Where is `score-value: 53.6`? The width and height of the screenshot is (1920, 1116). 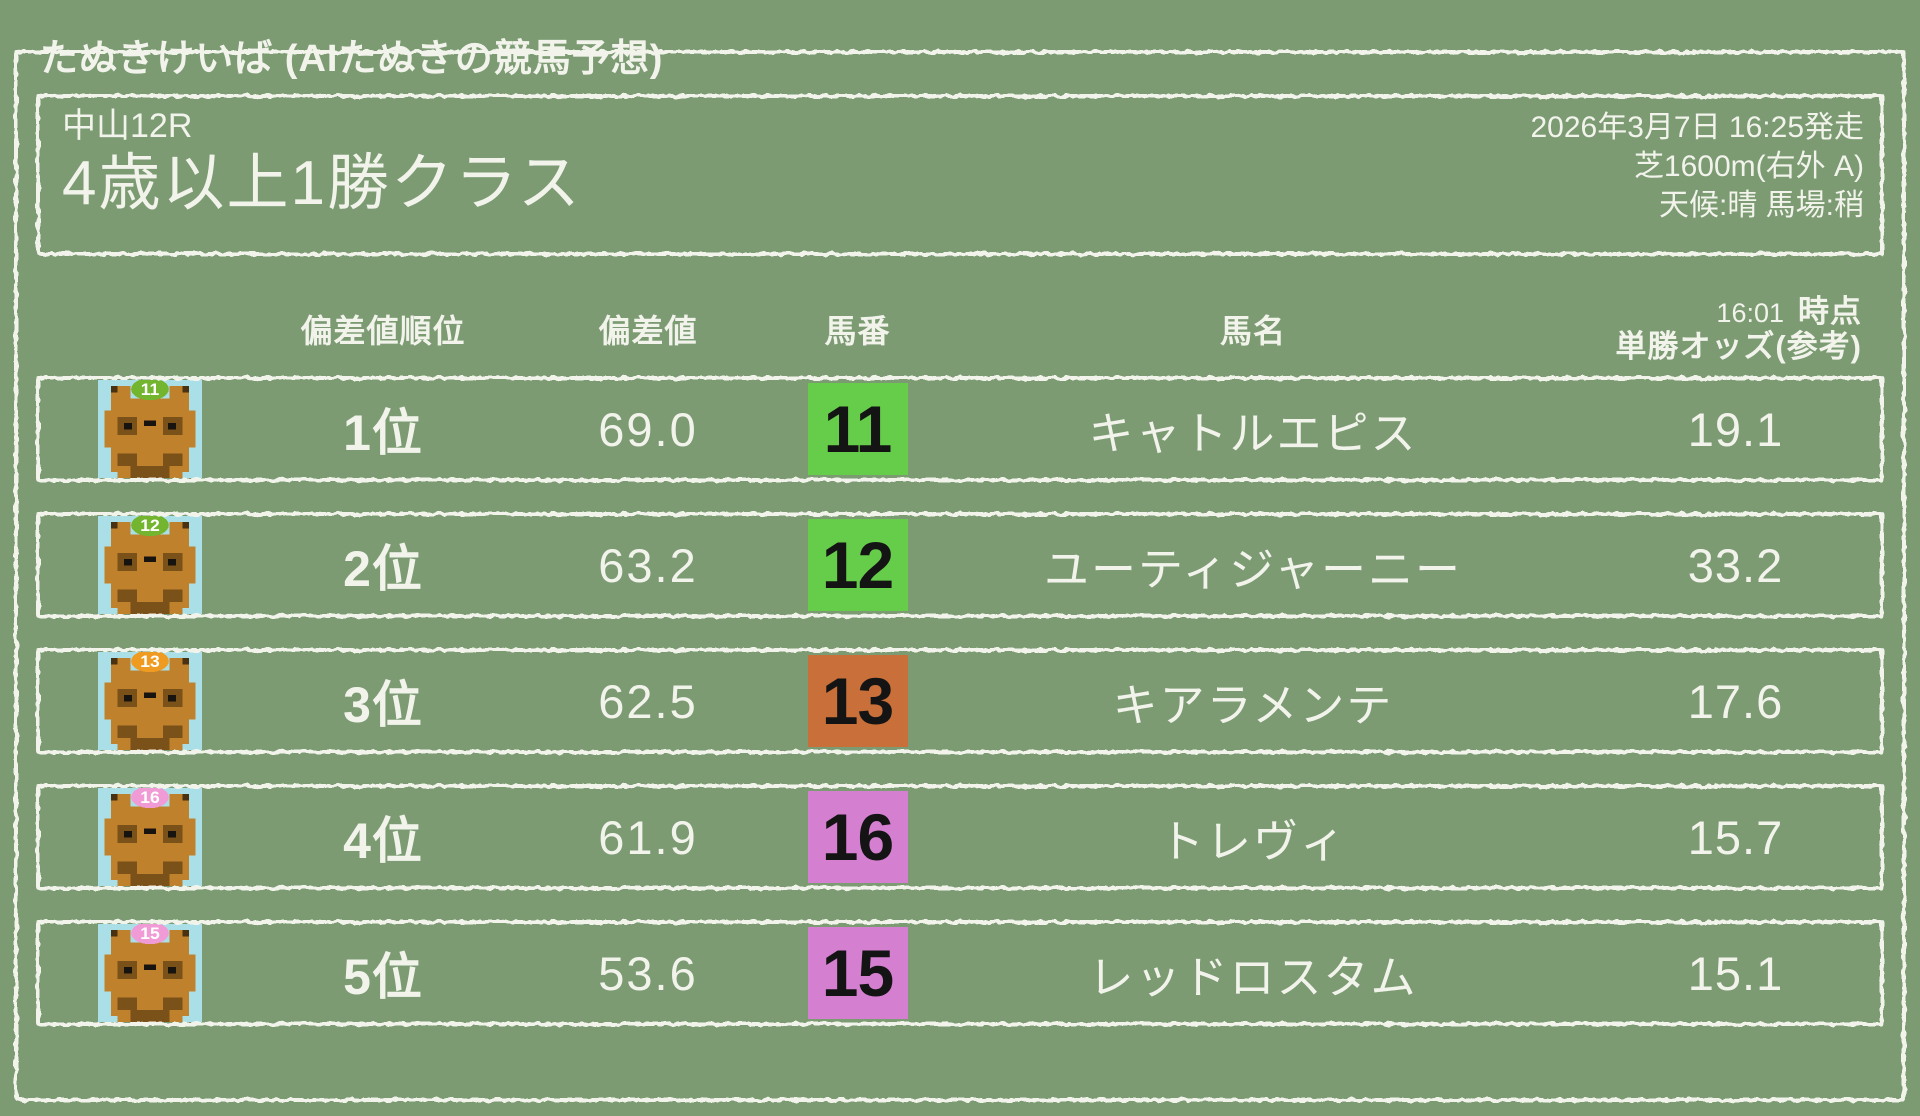 score-value: 53.6 is located at coordinates (648, 973).